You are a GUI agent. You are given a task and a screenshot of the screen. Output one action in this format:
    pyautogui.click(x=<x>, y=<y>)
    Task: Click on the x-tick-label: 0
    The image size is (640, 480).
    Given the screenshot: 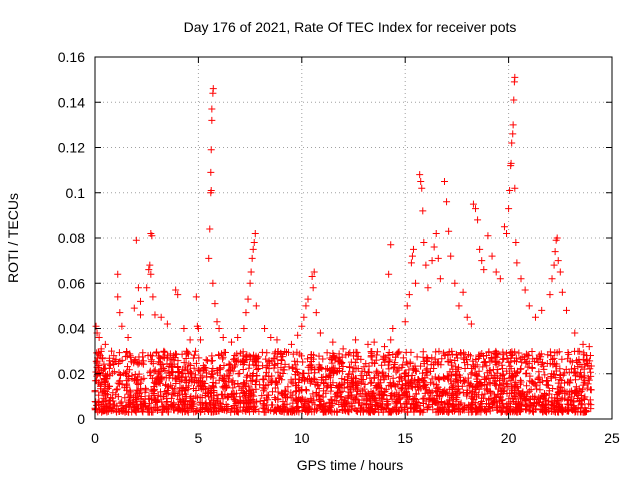 What is the action you would take?
    pyautogui.click(x=95, y=438)
    